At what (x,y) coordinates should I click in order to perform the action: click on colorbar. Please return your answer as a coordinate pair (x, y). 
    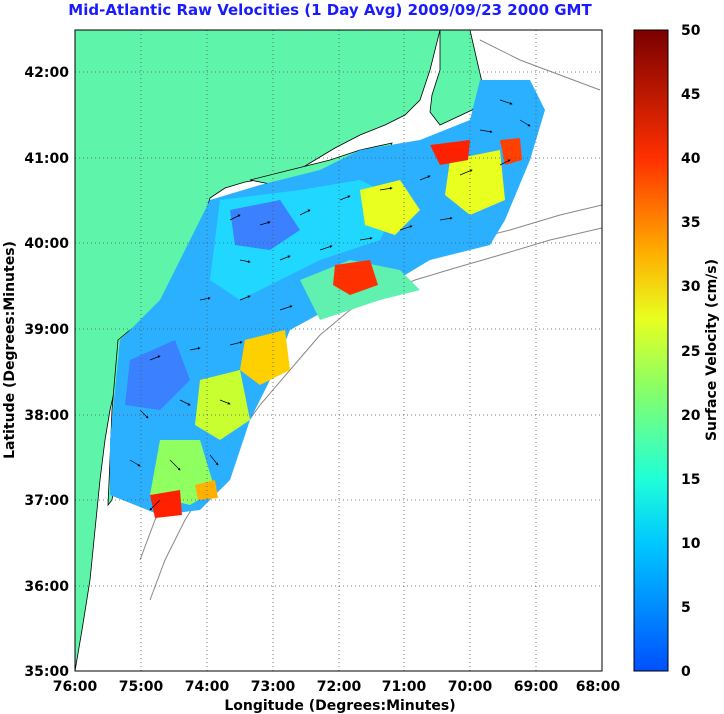
    Looking at the image, I should click on (651, 350).